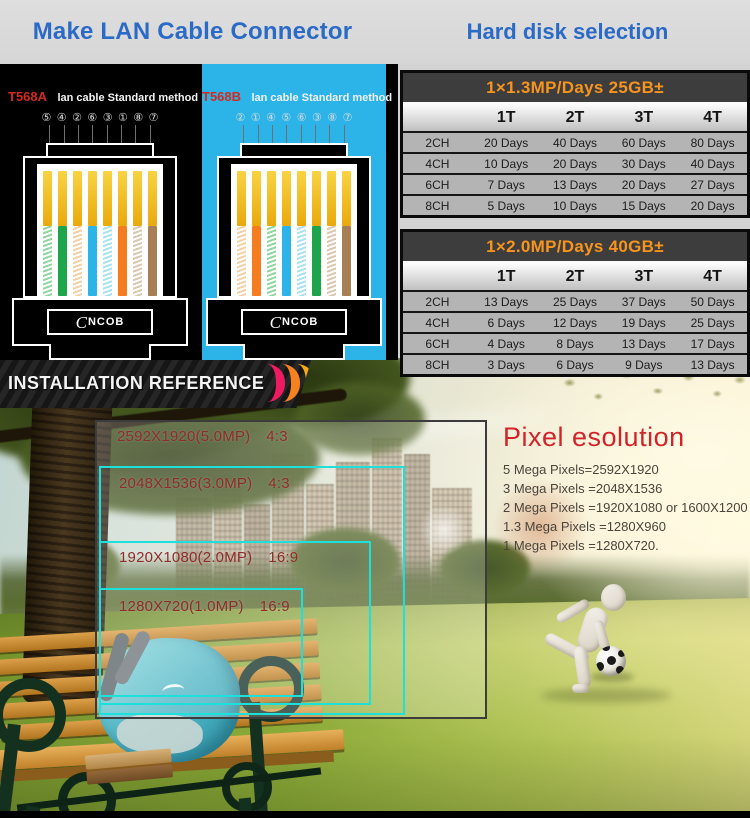 This screenshot has height=818, width=750. What do you see at coordinates (575, 246) in the screenshot?
I see `table-title: 1×2.0MP/Days 40GB±` at bounding box center [575, 246].